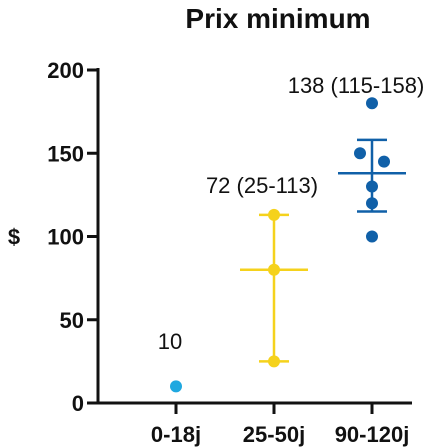  What do you see at coordinates (65, 237) in the screenshot?
I see `y-tick-label: 100` at bounding box center [65, 237].